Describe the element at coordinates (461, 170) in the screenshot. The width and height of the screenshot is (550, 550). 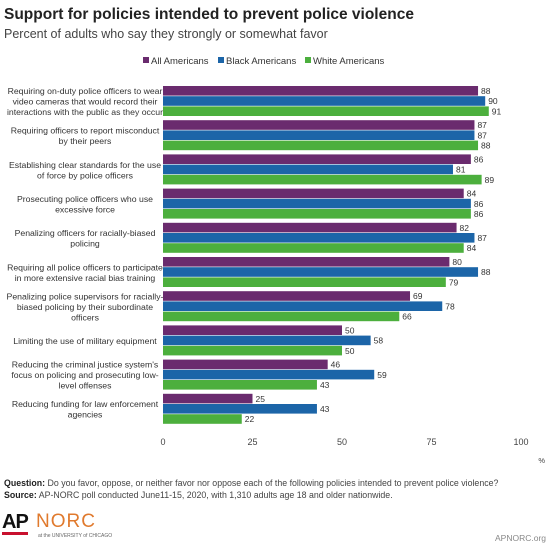
I see `bar-value-label: 81` at that location.